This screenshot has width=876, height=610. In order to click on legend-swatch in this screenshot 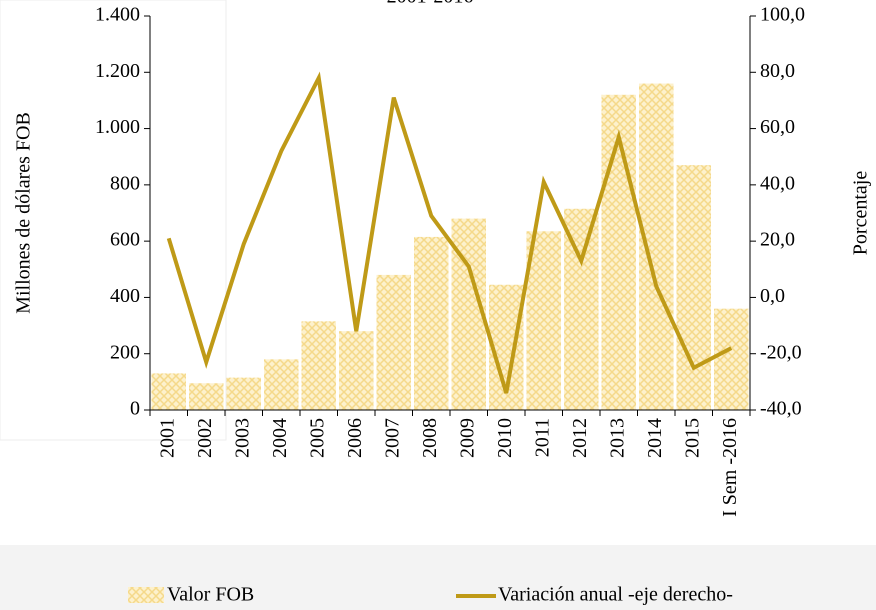, I will do `click(146, 595)`.